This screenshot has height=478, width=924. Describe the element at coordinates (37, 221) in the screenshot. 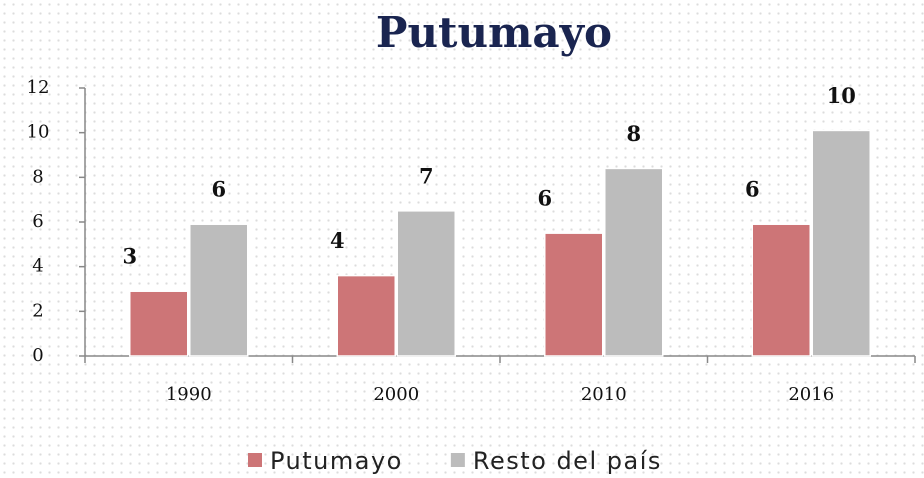

I see `y-tick-label: 6` at that location.